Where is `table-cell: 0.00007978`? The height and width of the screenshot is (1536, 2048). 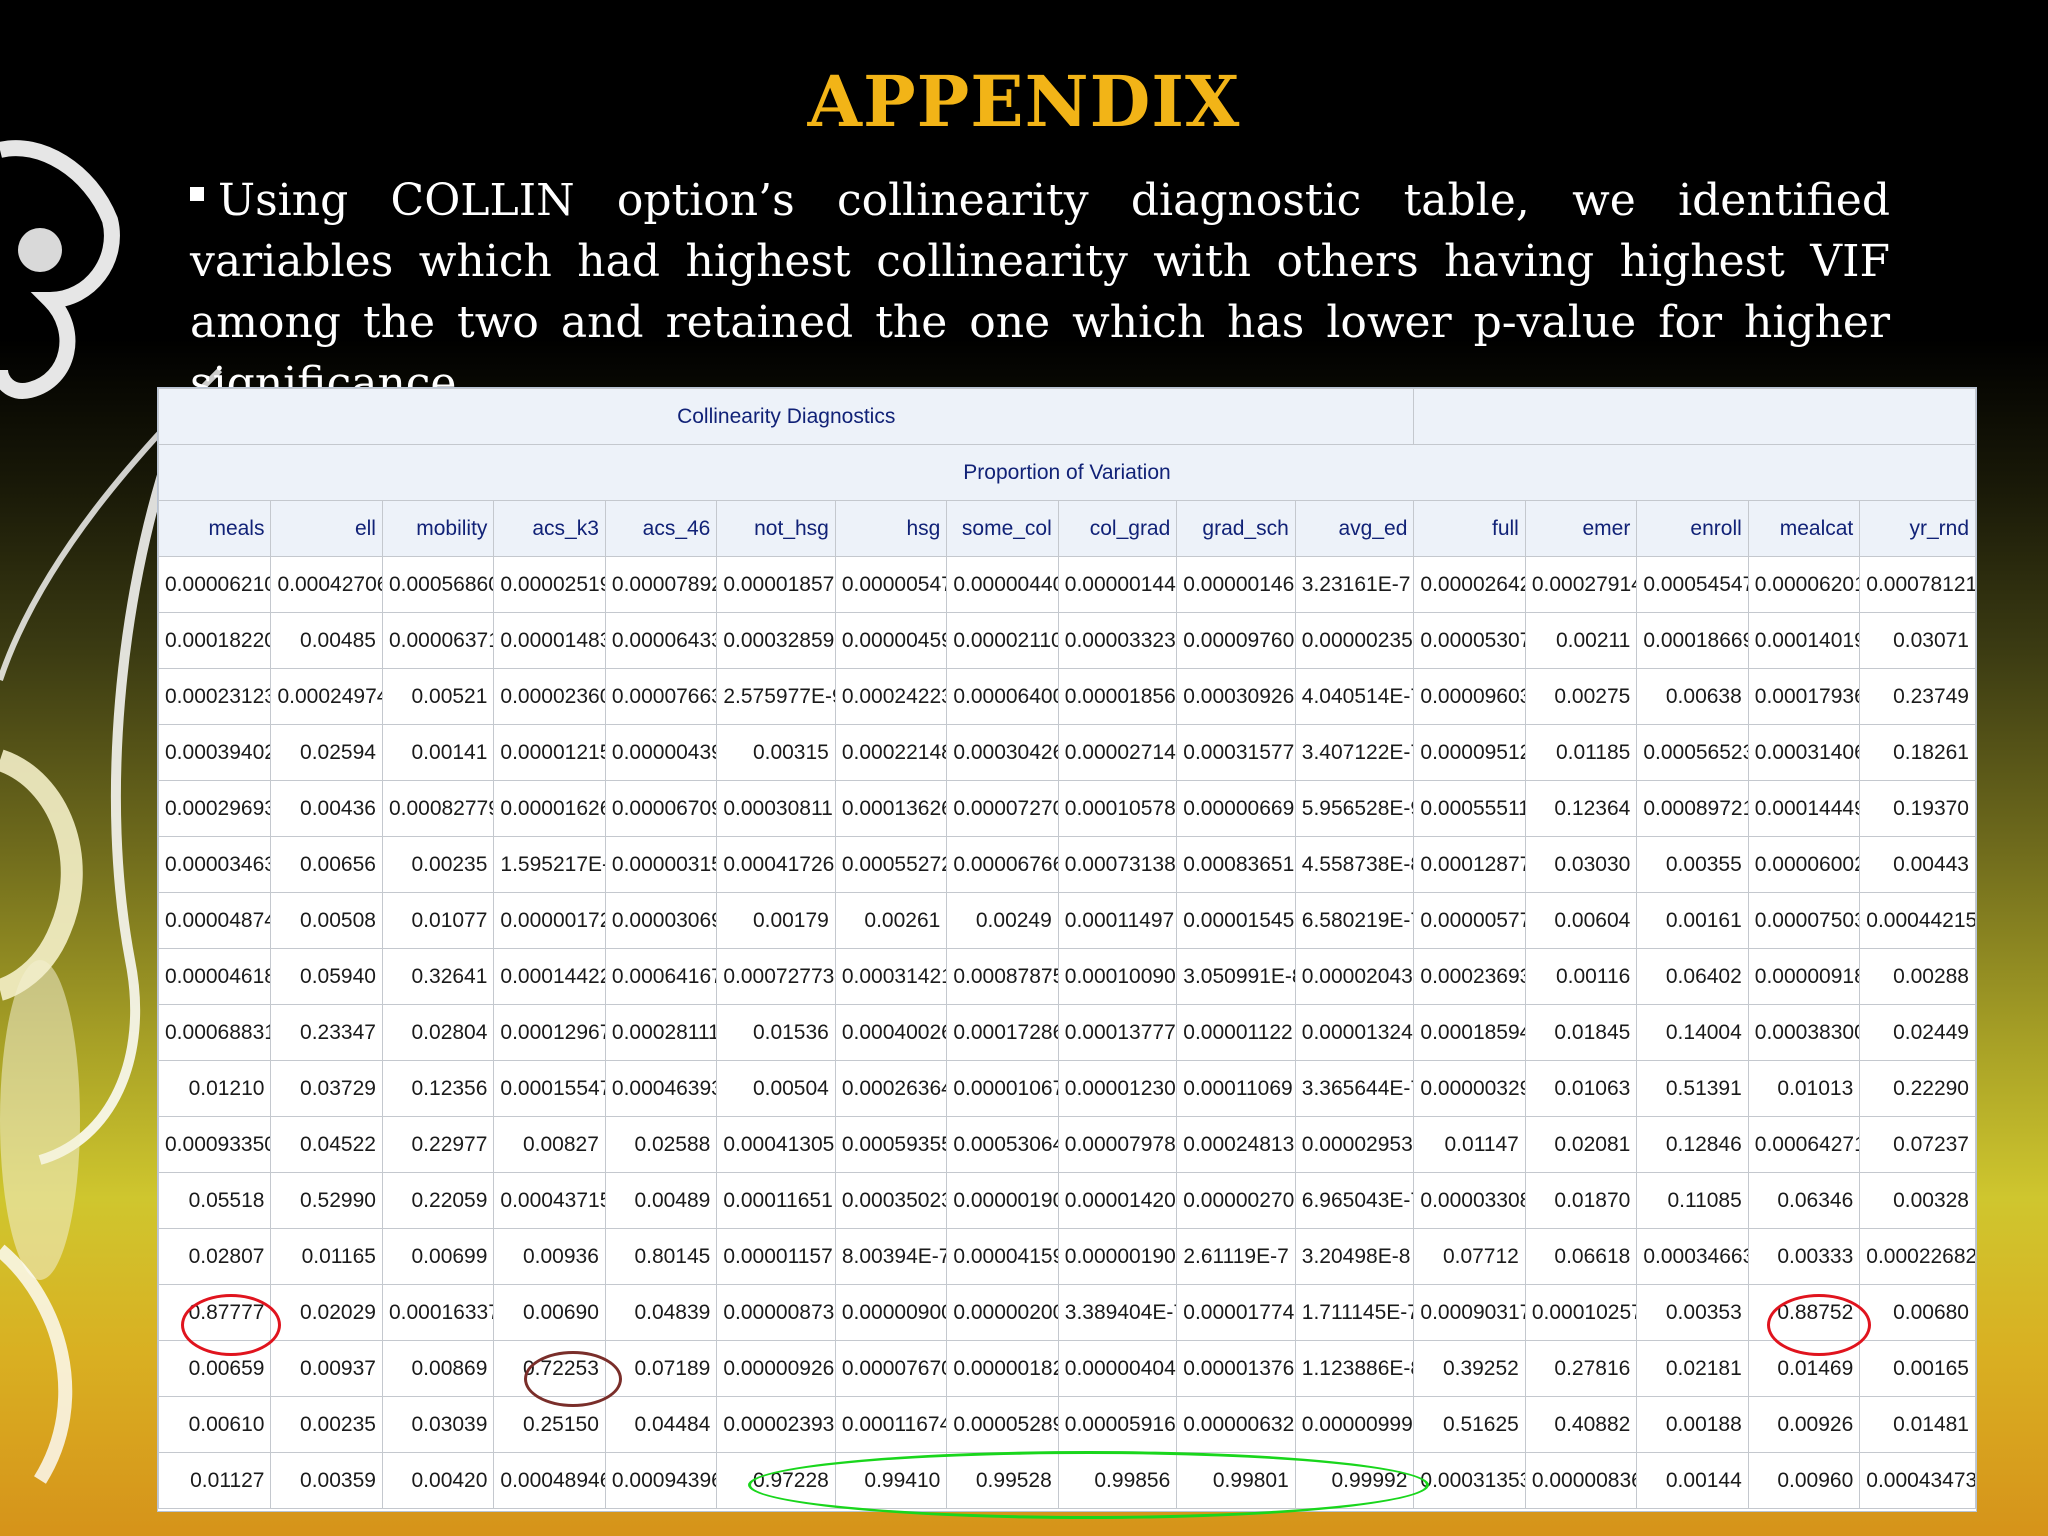 table-cell: 0.00007978 is located at coordinates (1117, 1144).